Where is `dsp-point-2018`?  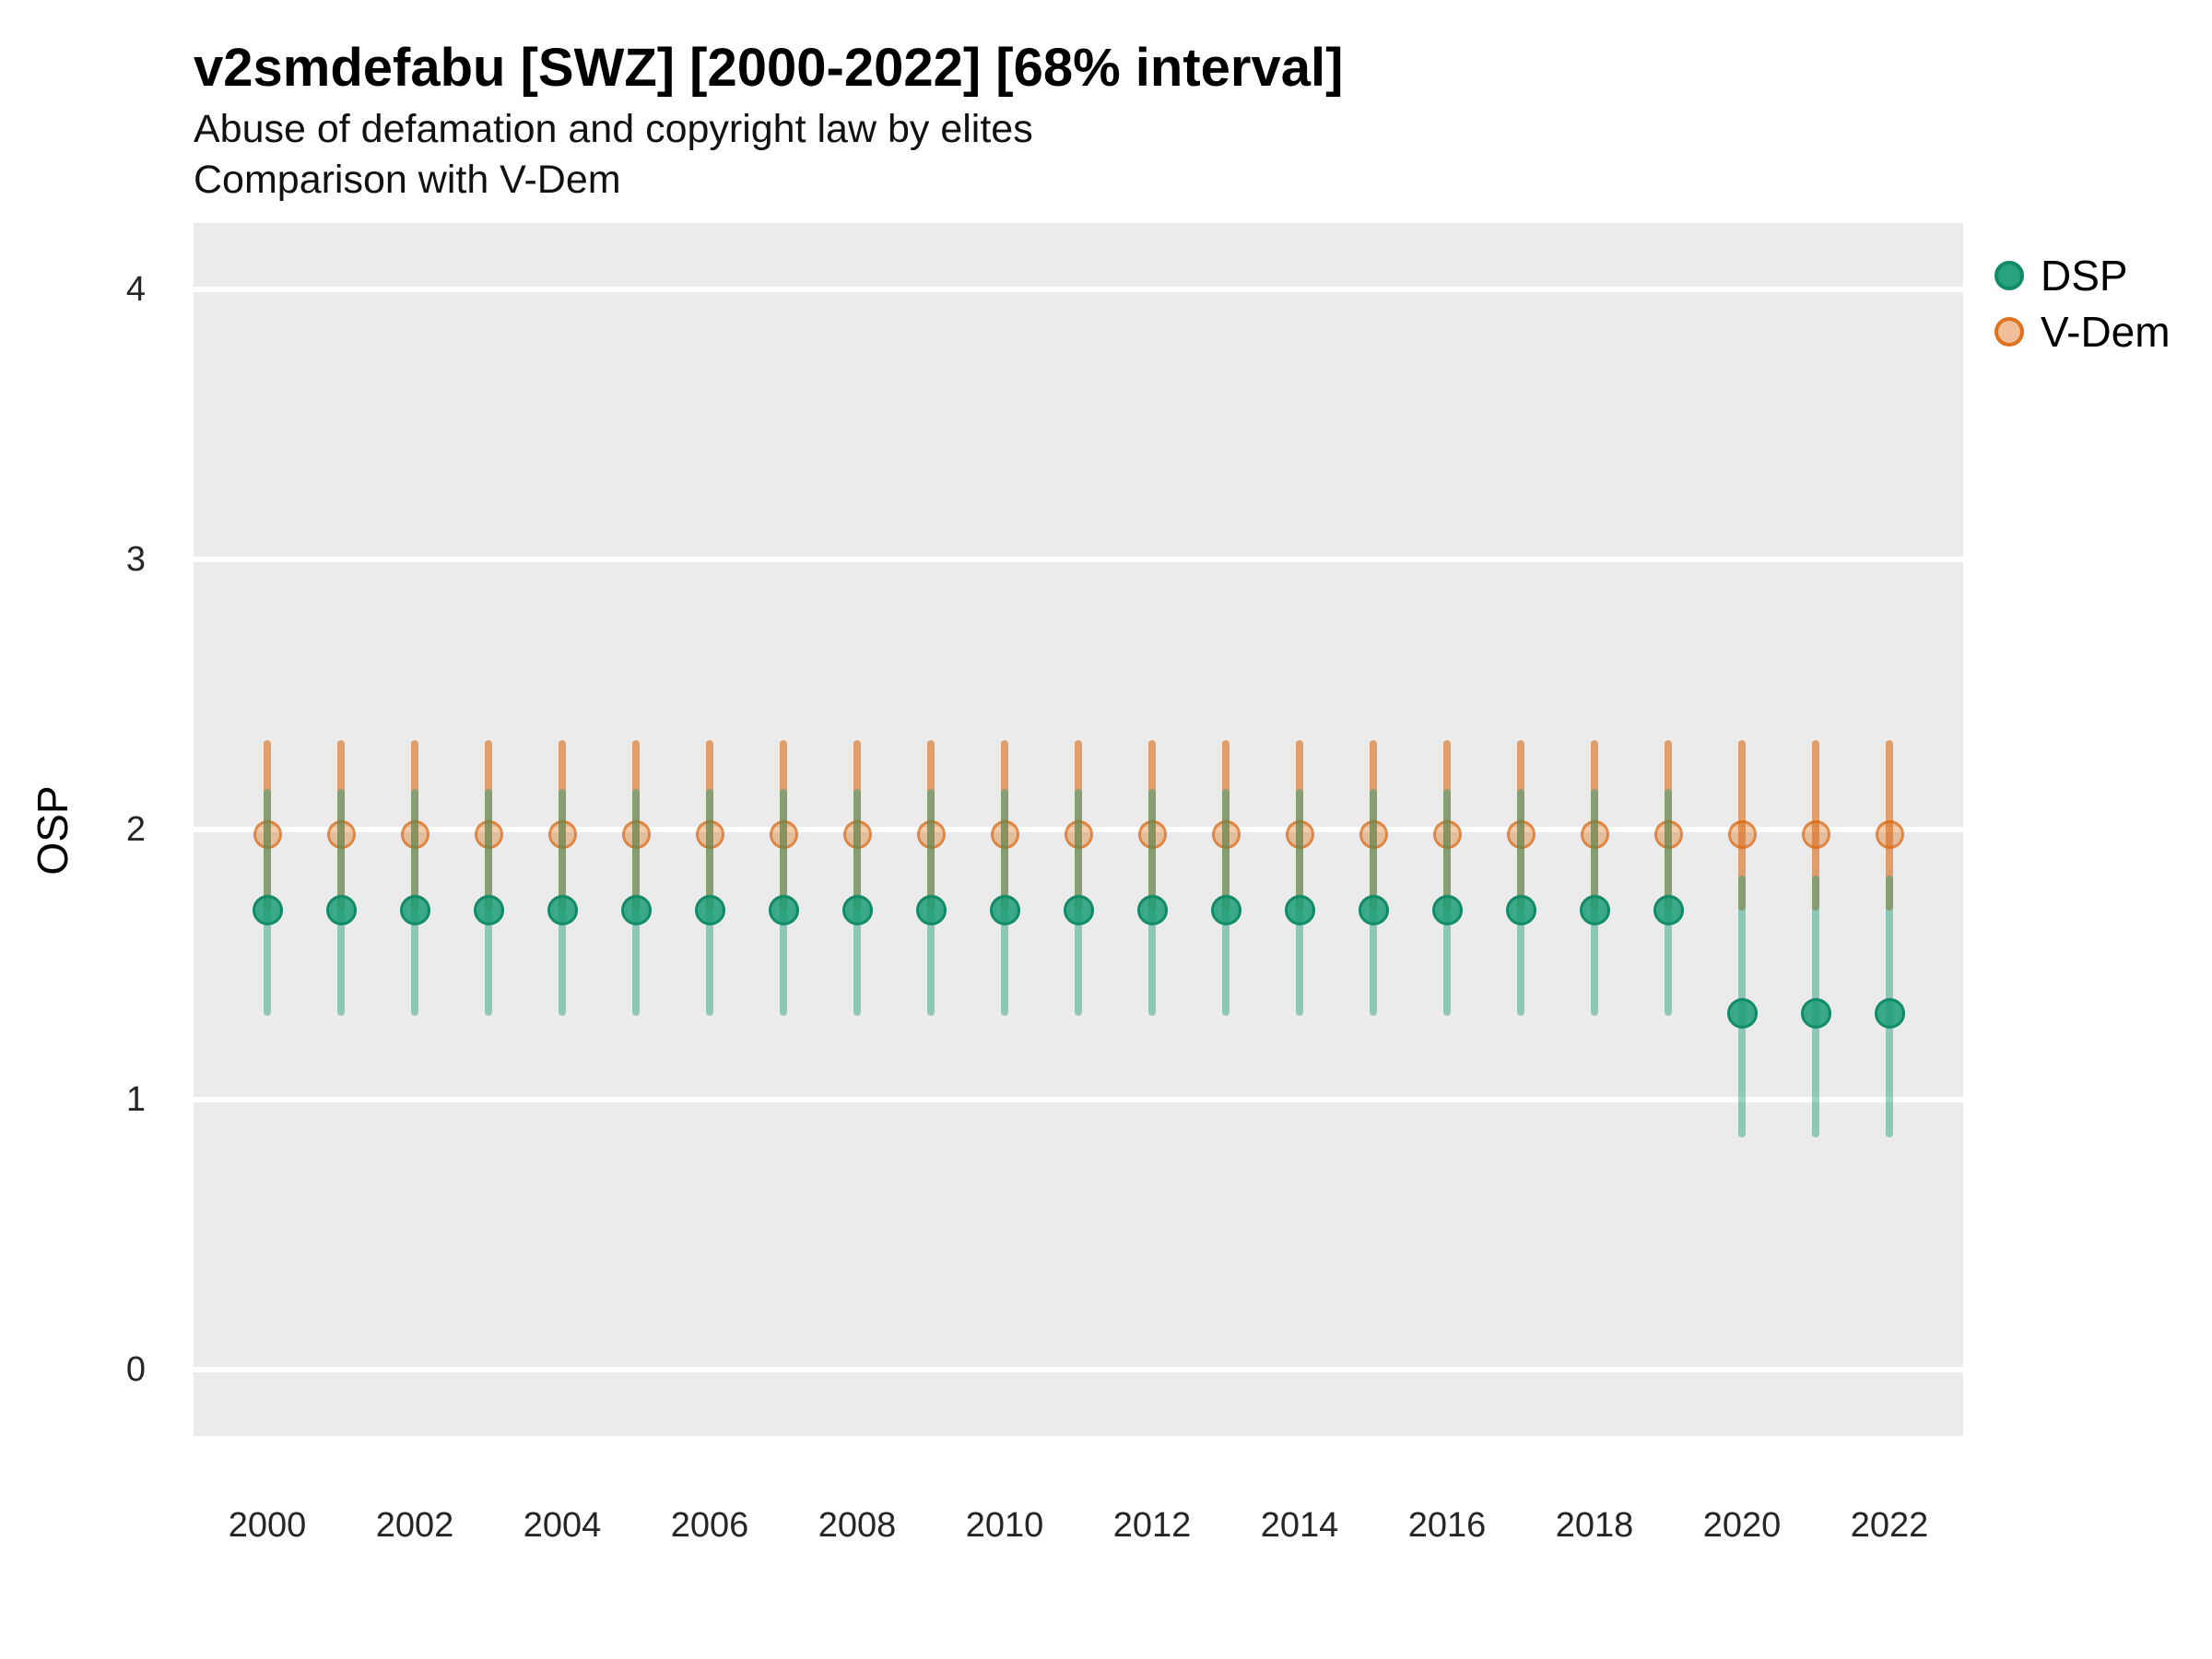
dsp-point-2018 is located at coordinates (1594, 910).